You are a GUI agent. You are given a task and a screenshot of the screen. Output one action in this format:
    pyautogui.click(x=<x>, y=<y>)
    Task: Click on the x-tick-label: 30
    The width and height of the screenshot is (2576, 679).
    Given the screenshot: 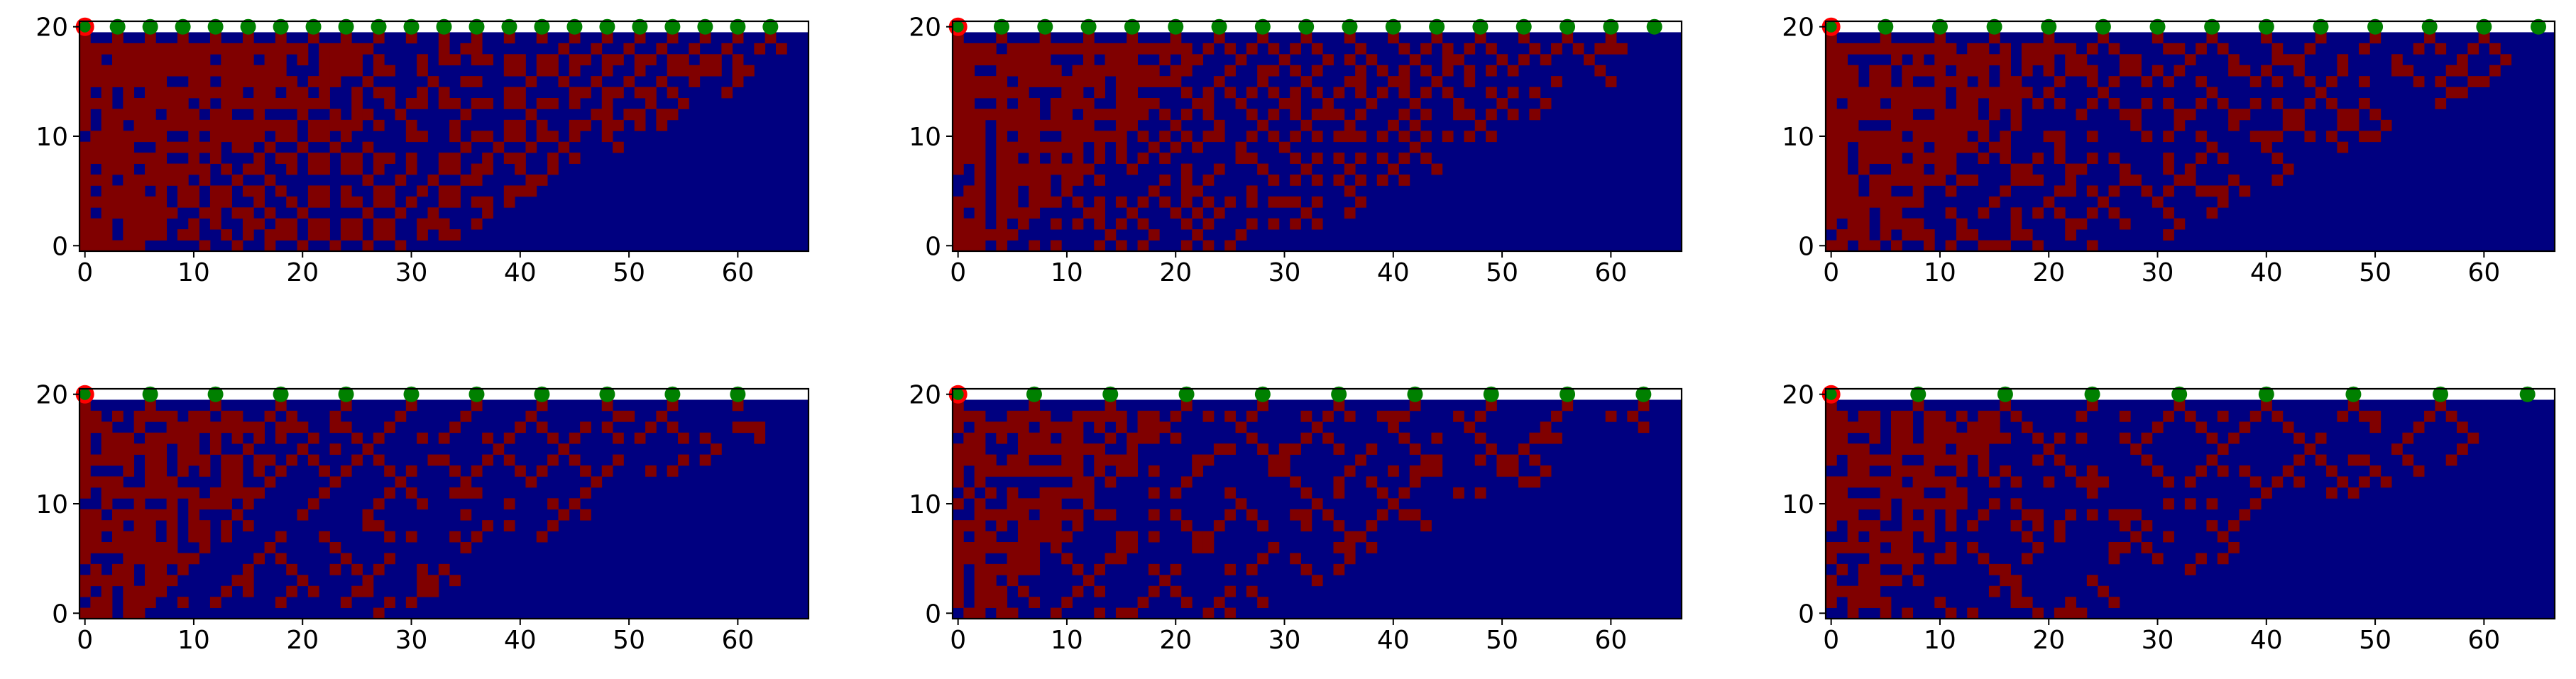 What is the action you would take?
    pyautogui.click(x=1284, y=641)
    